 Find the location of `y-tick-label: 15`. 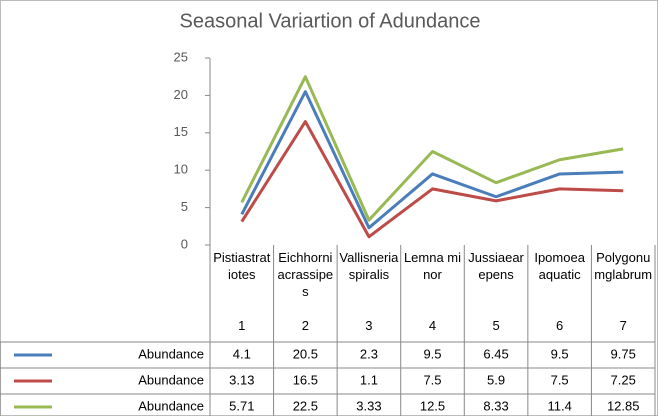

y-tick-label: 15 is located at coordinates (181, 131).